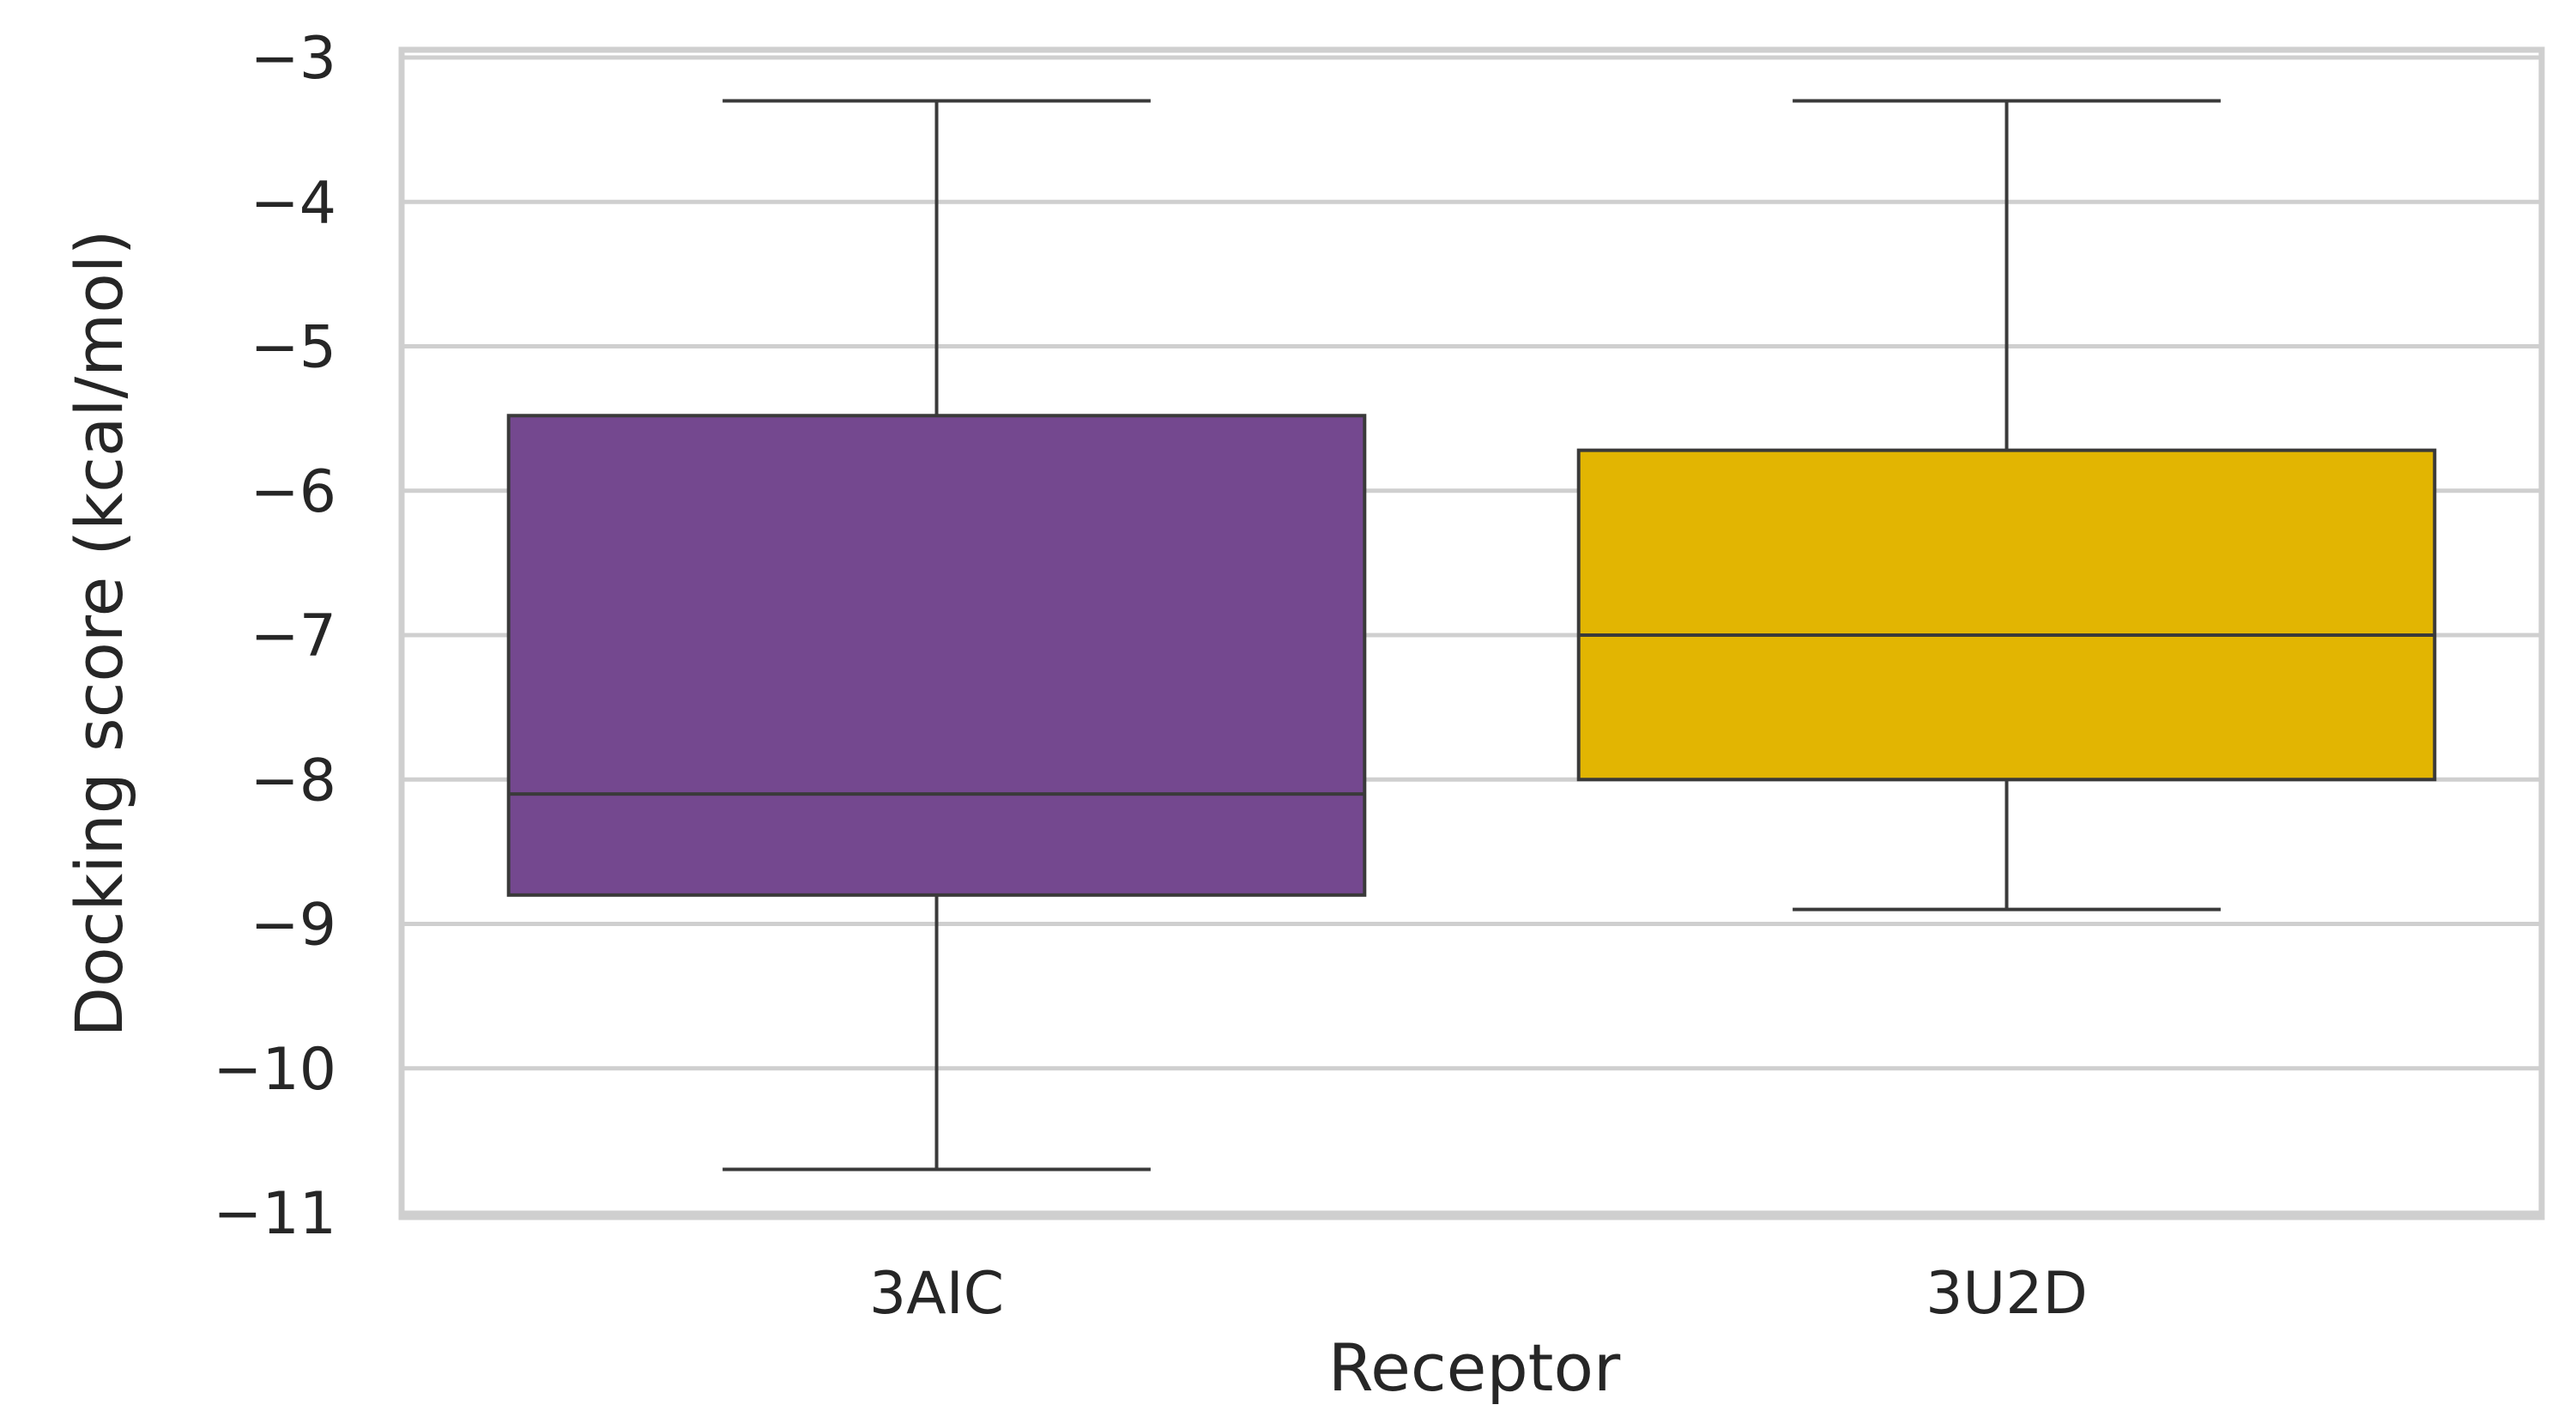  I want to click on y-axis-label: Docking score (kcal/mol), so click(99, 634).